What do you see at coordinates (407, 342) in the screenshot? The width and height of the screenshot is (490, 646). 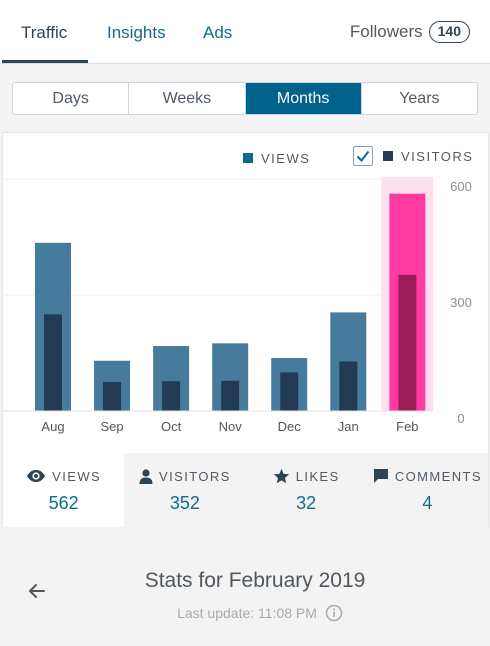 I see `visitors-bar-feb` at bounding box center [407, 342].